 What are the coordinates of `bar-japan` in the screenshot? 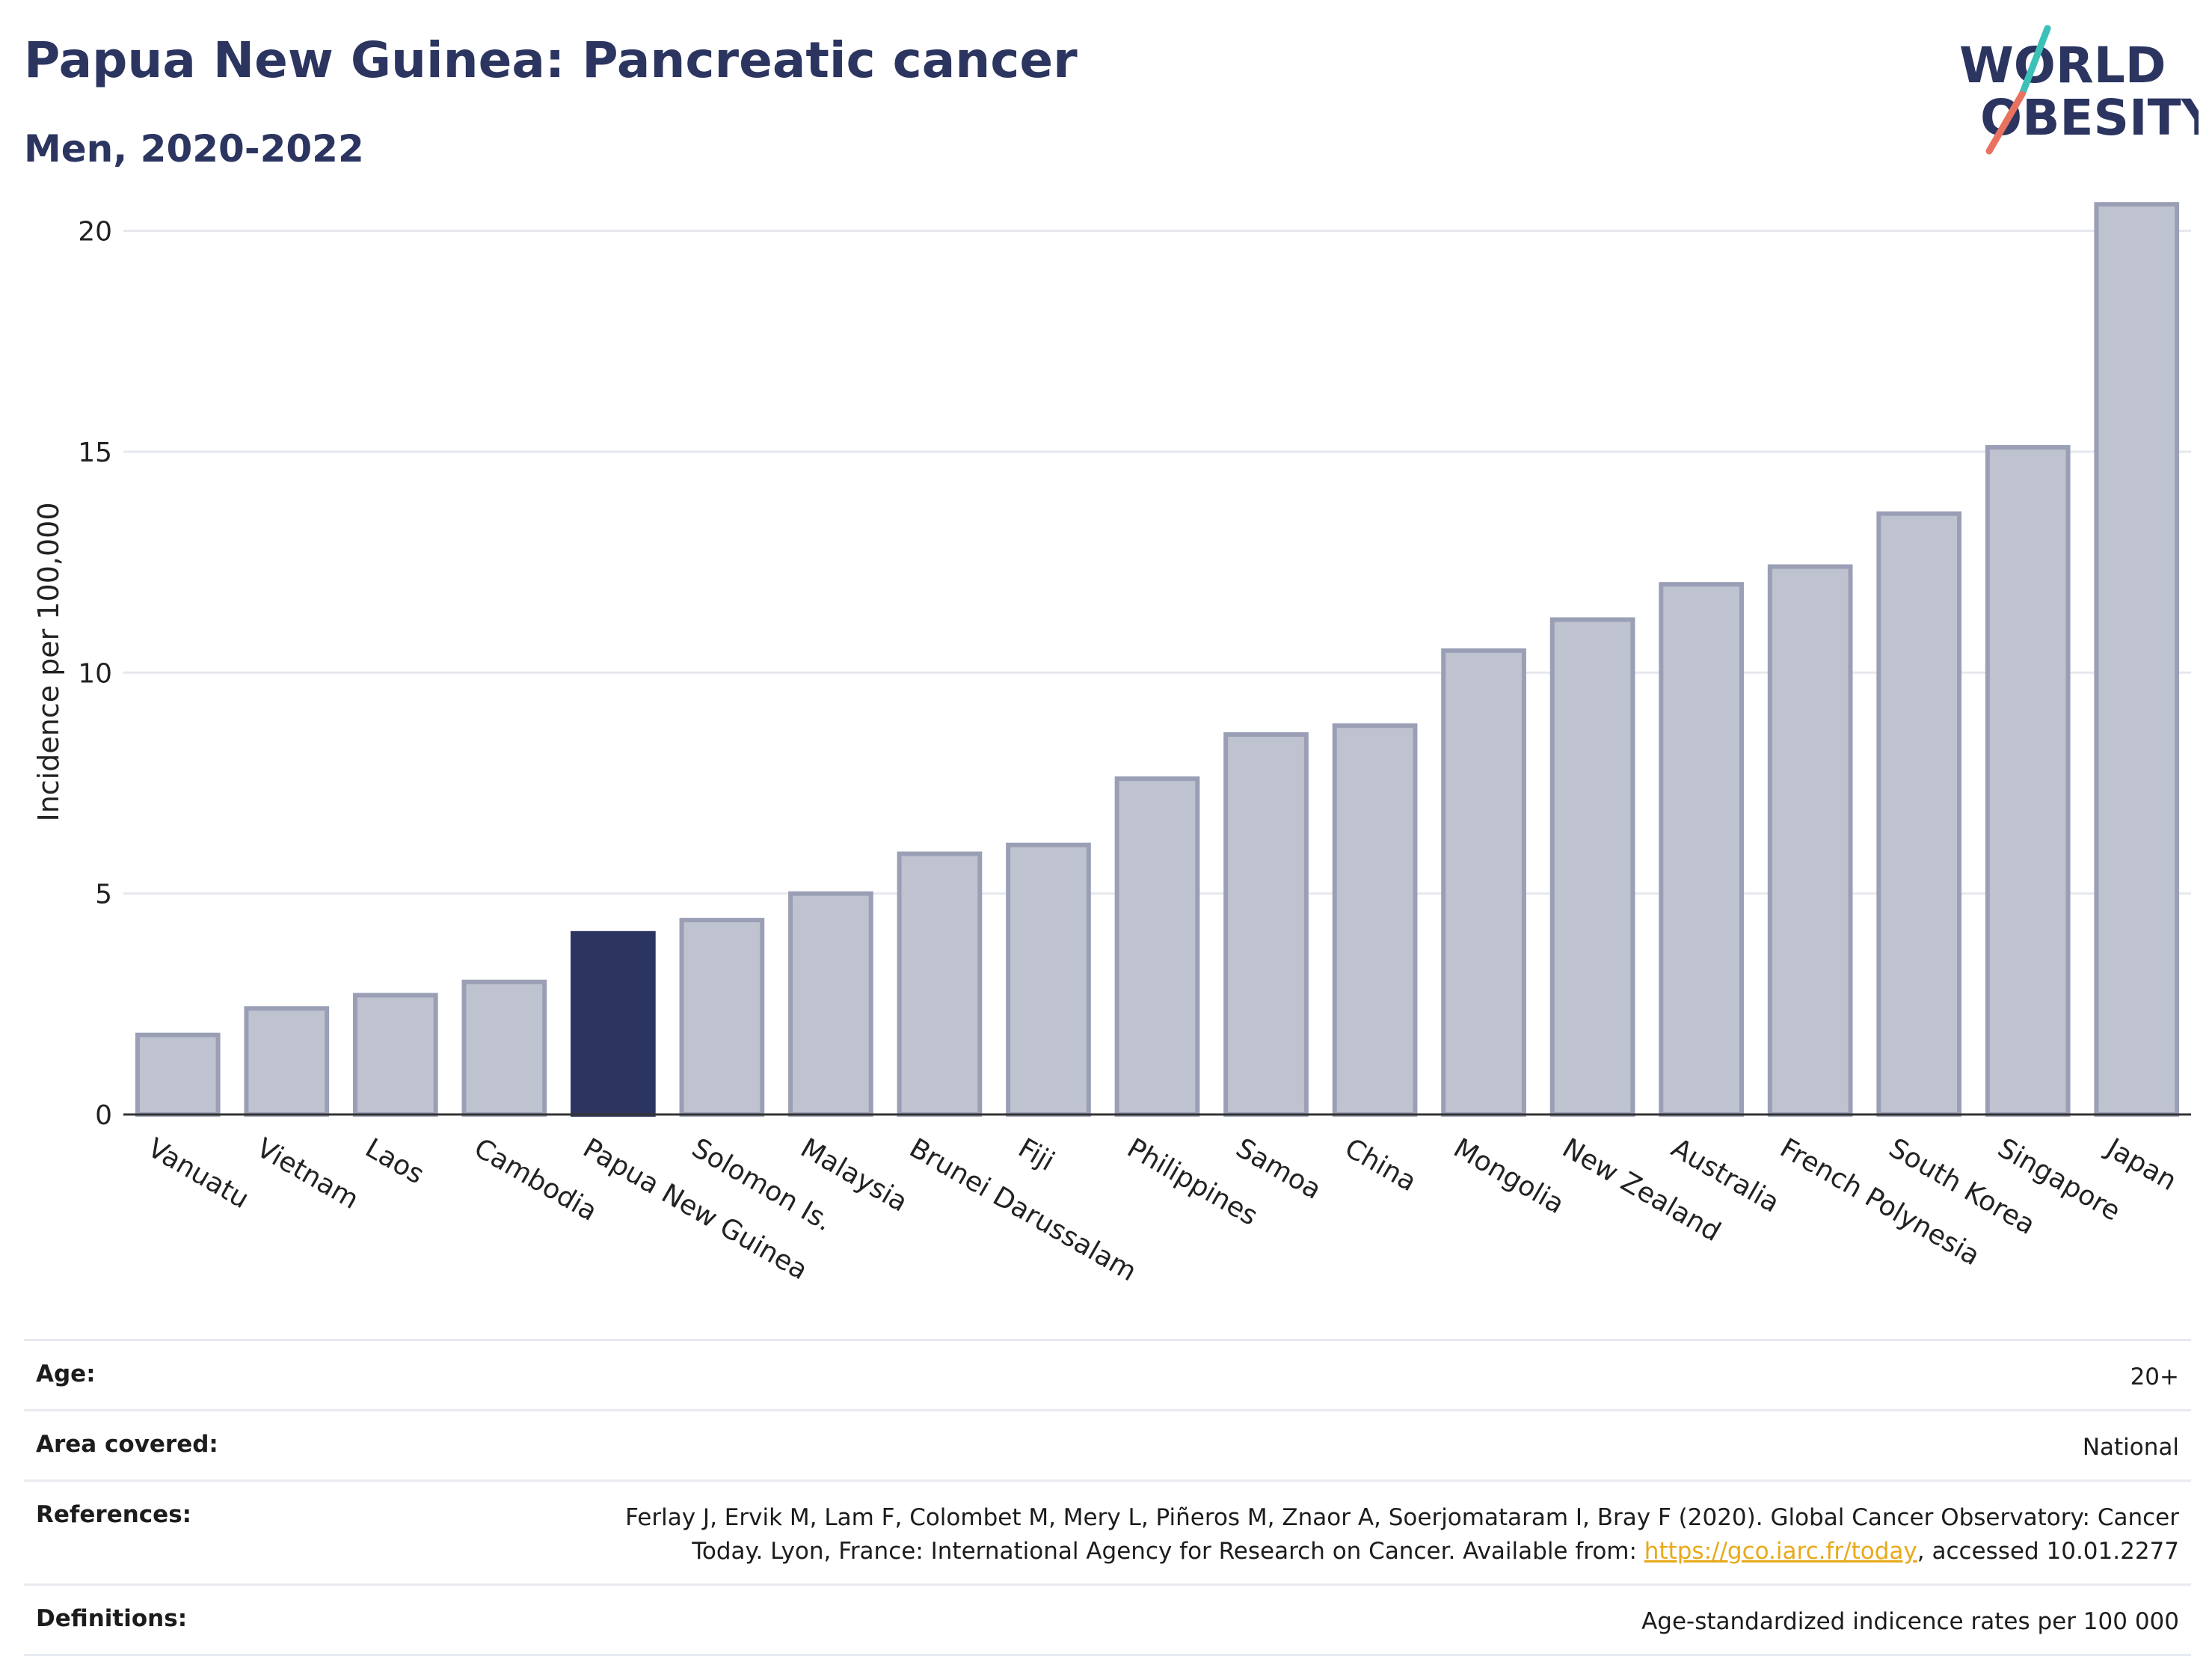 It's located at (2137, 659).